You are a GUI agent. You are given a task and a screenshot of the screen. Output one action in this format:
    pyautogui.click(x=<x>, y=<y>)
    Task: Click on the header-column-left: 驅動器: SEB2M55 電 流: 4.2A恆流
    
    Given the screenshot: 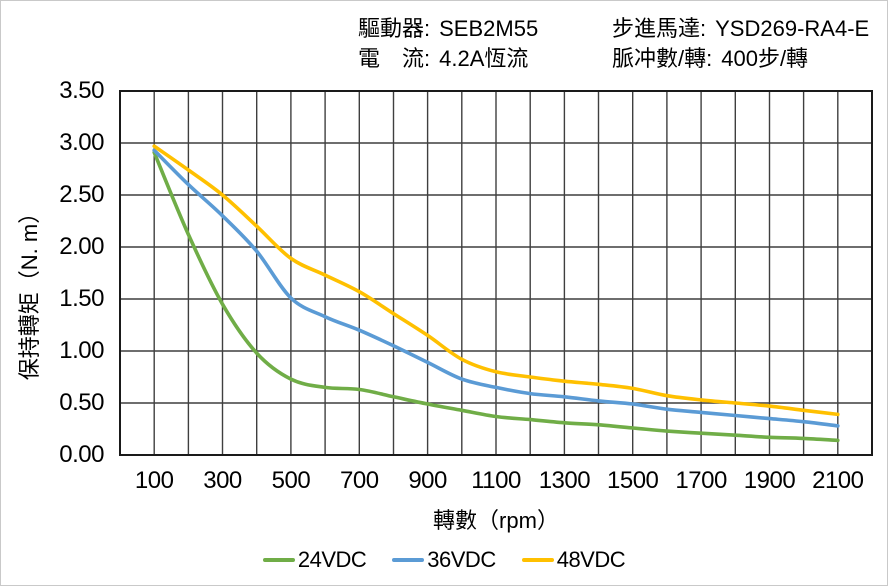 What is the action you would take?
    pyautogui.click(x=448, y=44)
    